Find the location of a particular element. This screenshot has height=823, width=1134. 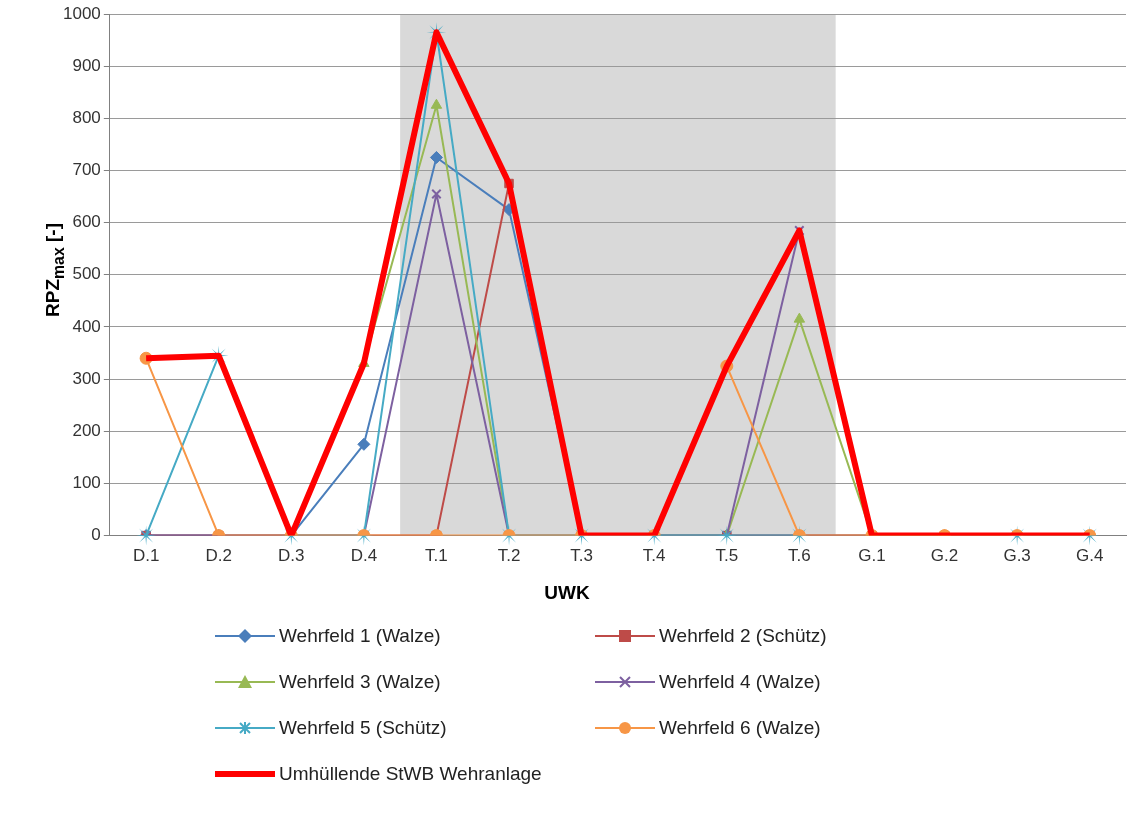

x-tick-label: G.2 is located at coordinates (944, 556).